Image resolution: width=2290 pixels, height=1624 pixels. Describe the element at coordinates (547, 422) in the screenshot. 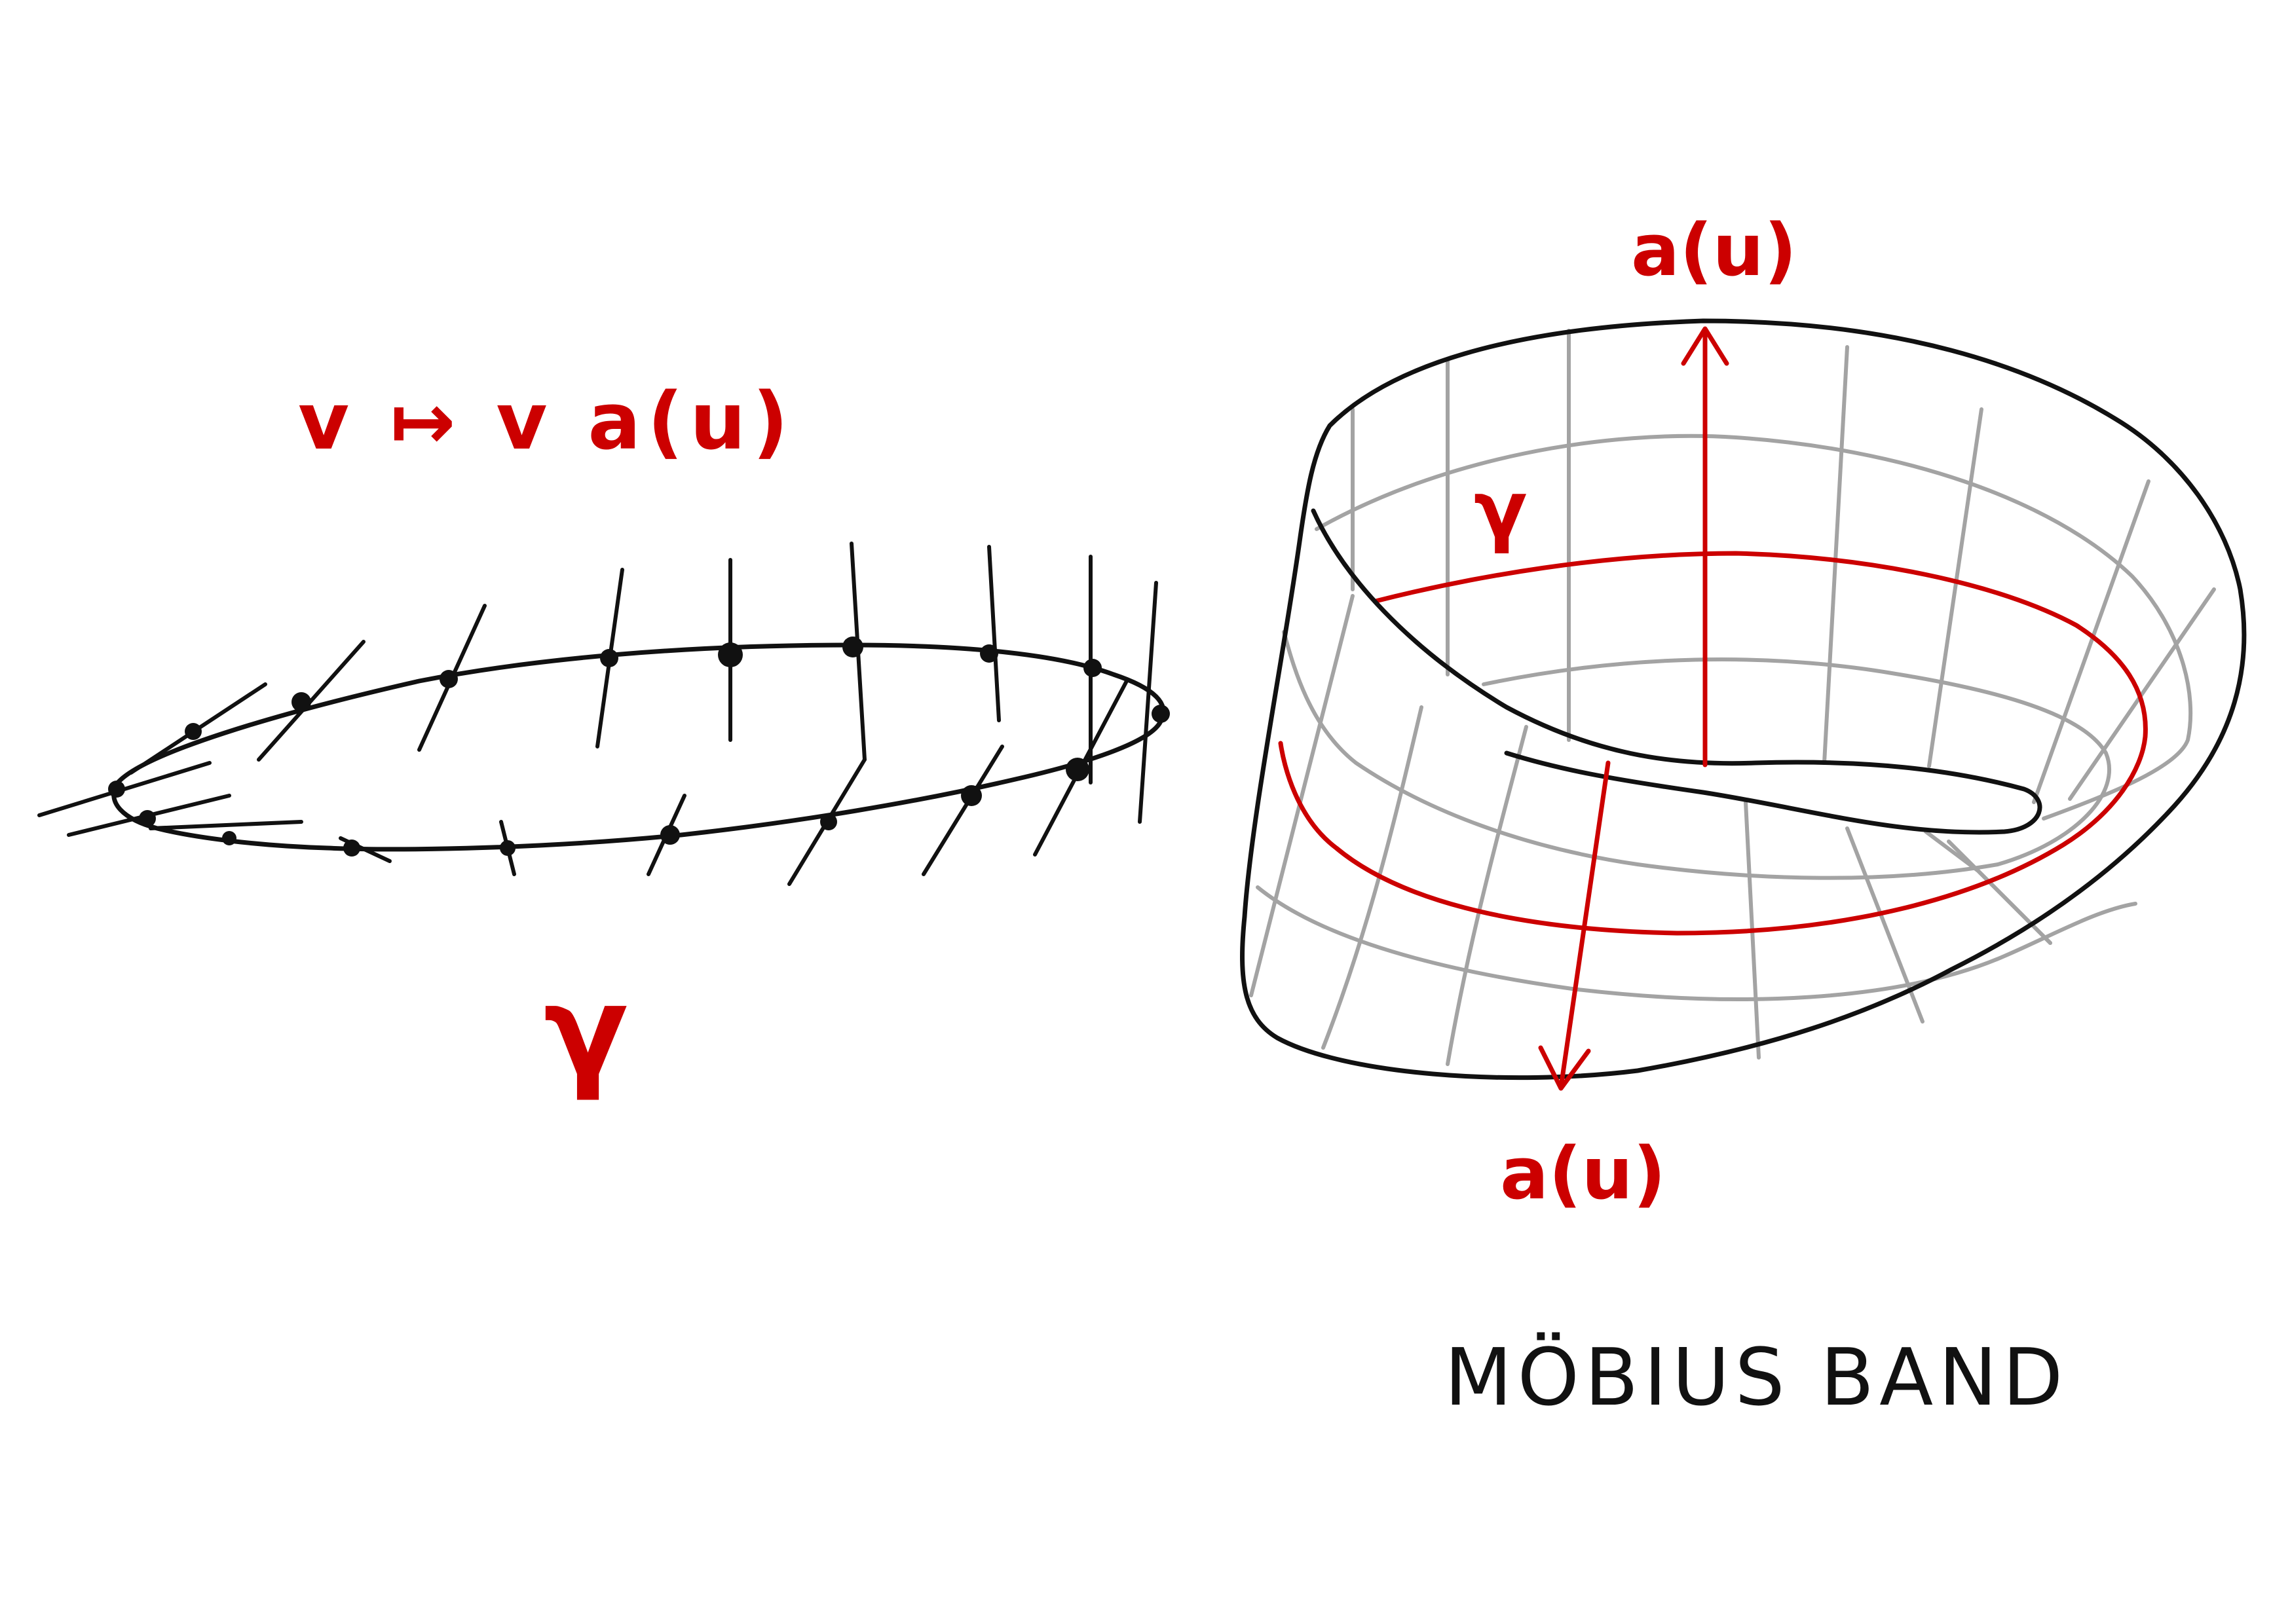

I see `map-label: v ↦ v a(u)` at that location.